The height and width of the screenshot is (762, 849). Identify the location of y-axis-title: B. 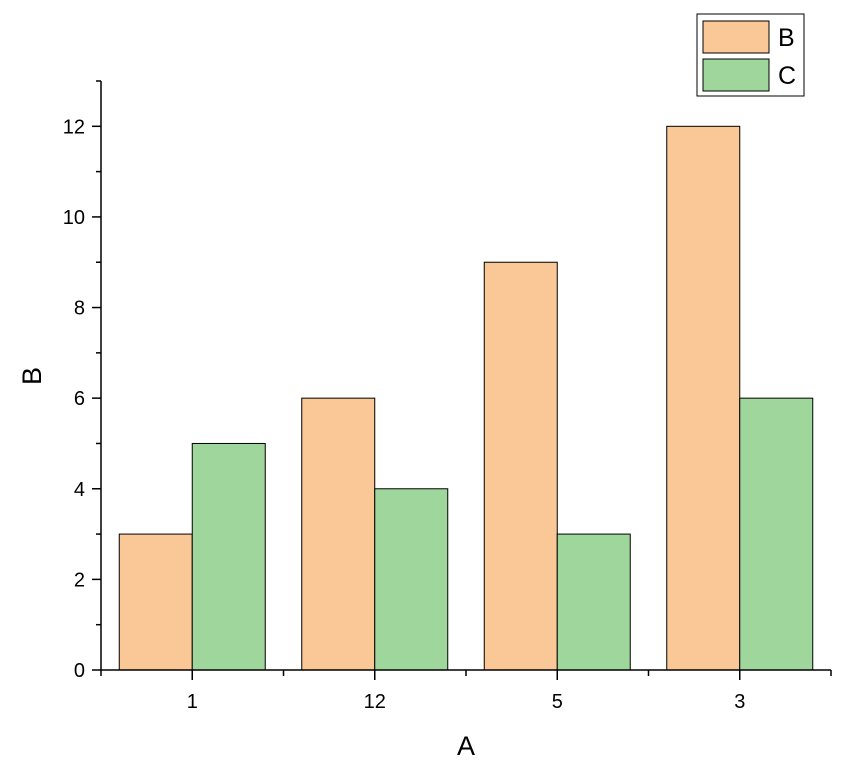
(32, 376).